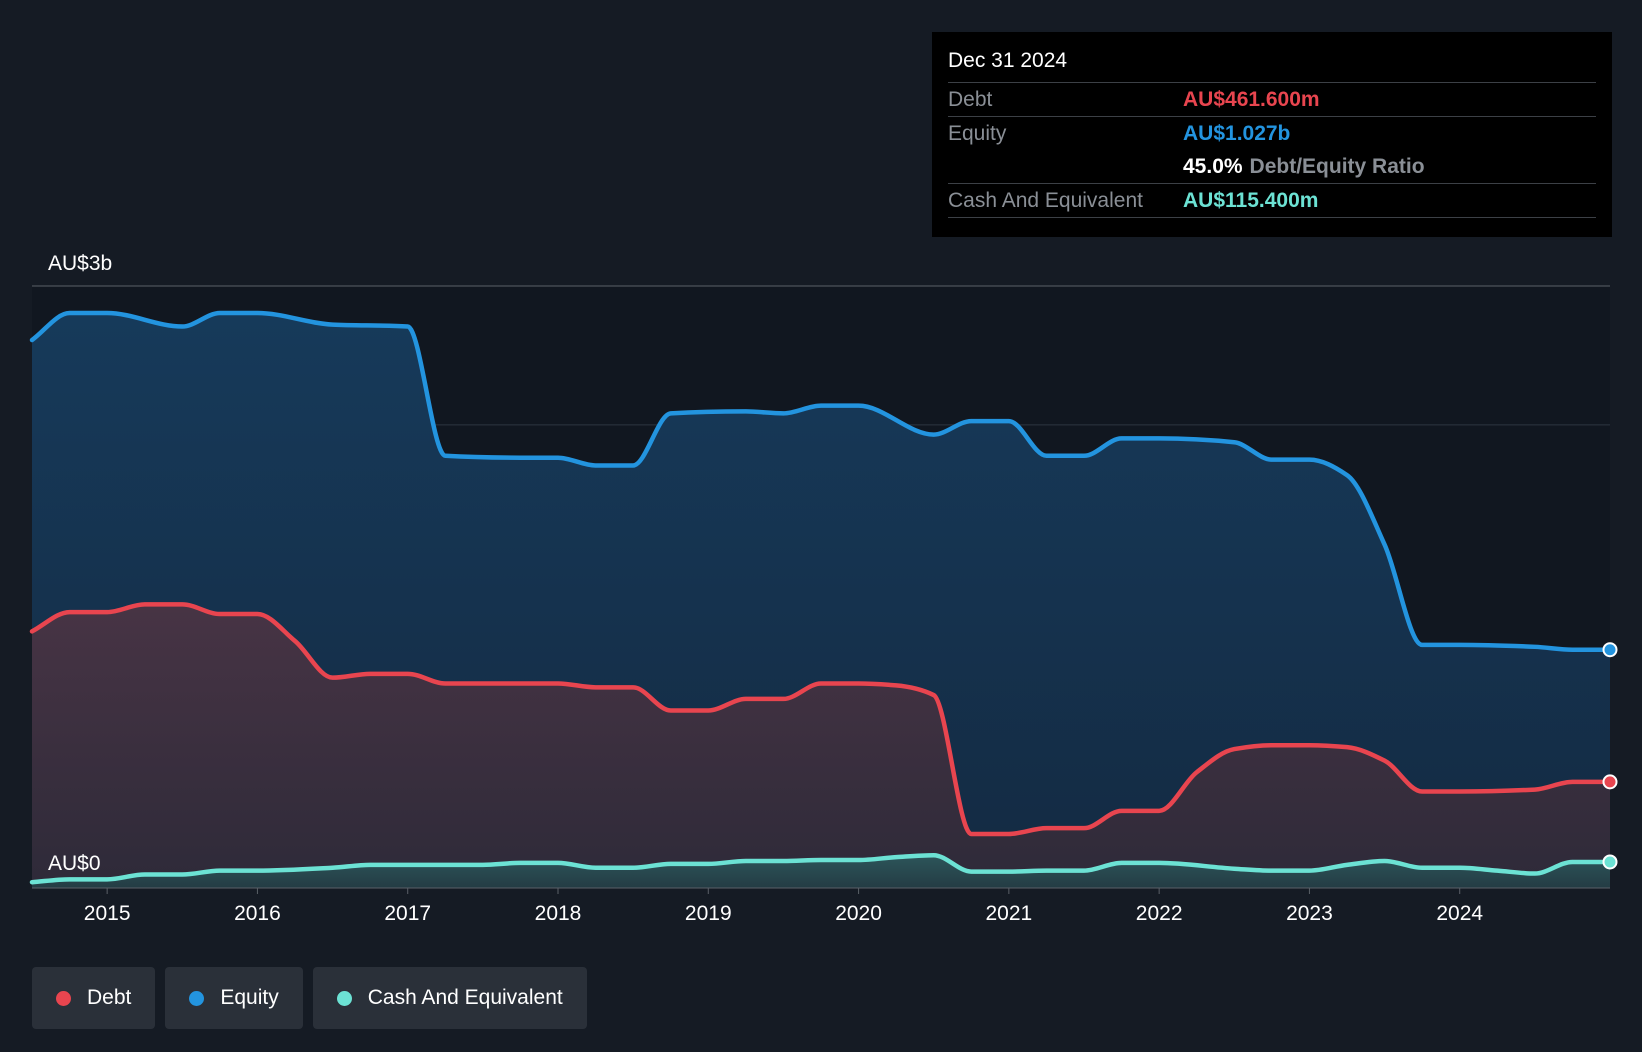 This screenshot has width=1642, height=1052. I want to click on tooltip-row-ratio: 45.0% Debt/Equity Ratio, so click(1272, 166).